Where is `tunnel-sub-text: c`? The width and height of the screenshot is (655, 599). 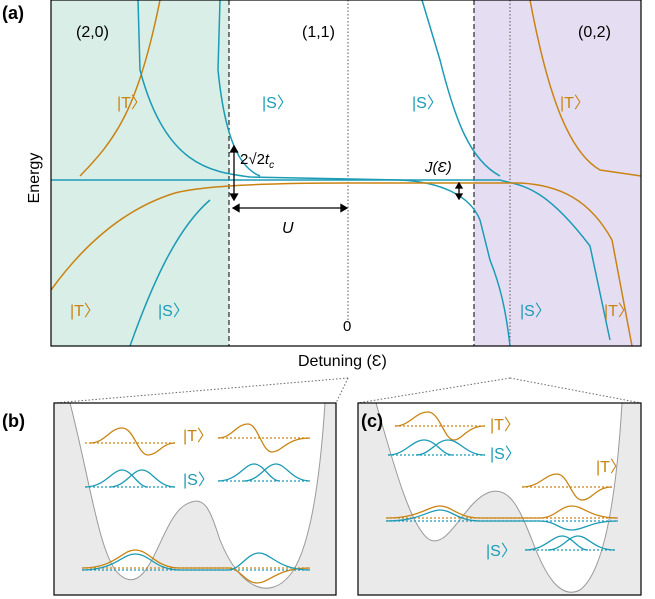 tunnel-sub-text: c is located at coordinates (271, 165).